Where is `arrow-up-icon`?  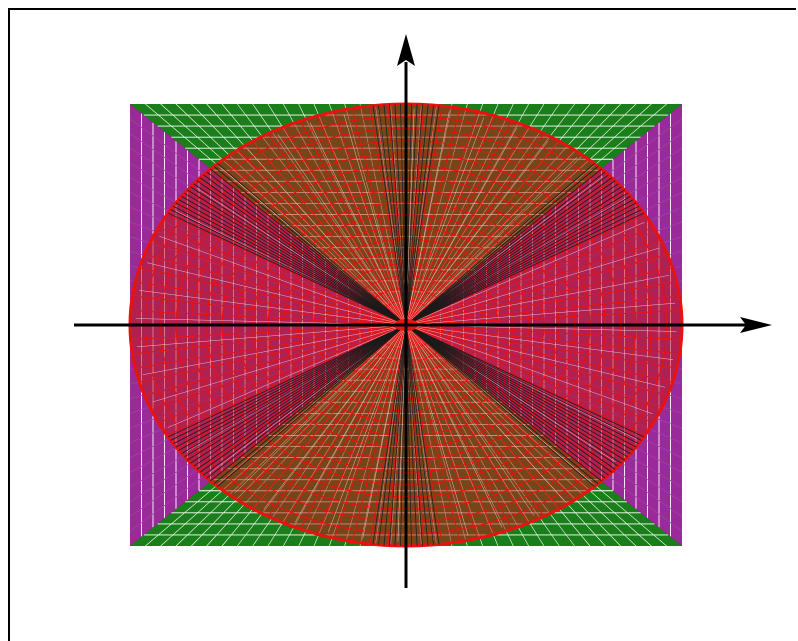 arrow-up-icon is located at coordinates (406, 50).